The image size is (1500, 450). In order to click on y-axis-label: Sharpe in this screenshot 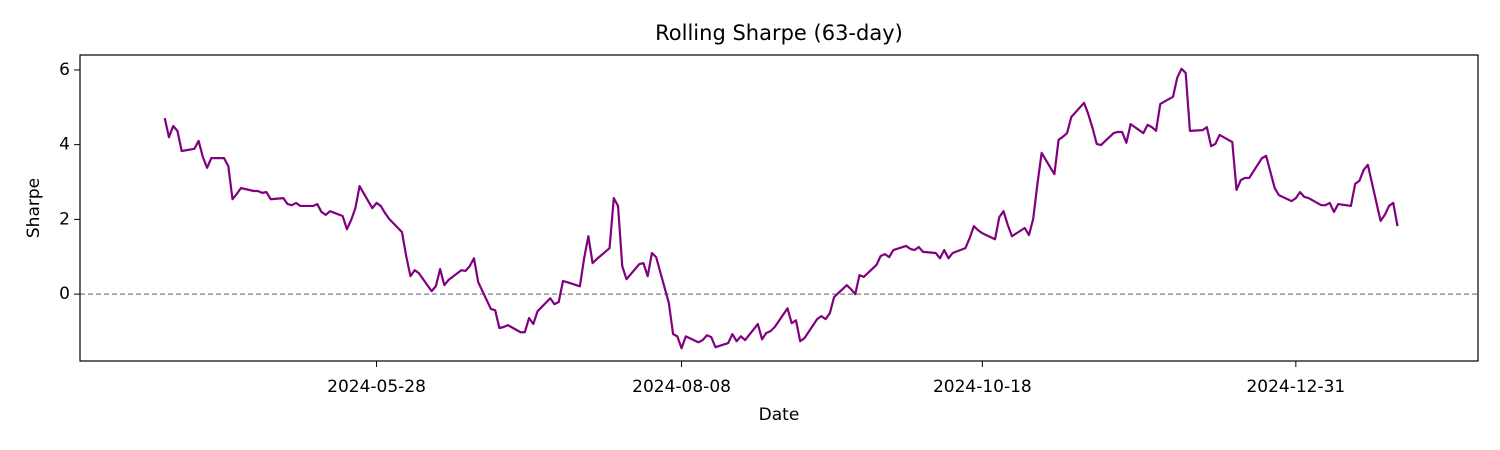, I will do `click(34, 208)`.